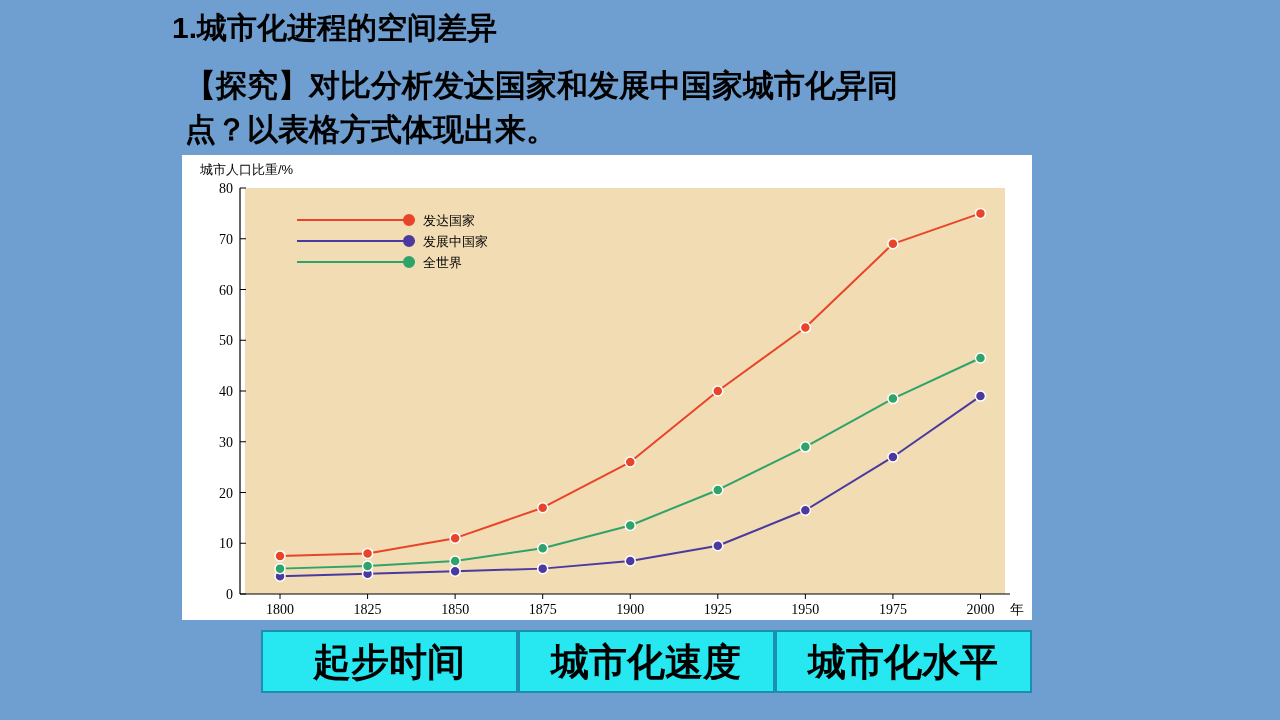 This screenshot has width=1280, height=720. Describe the element at coordinates (1017, 609) in the screenshot. I see `x-axis-title: 年` at that location.